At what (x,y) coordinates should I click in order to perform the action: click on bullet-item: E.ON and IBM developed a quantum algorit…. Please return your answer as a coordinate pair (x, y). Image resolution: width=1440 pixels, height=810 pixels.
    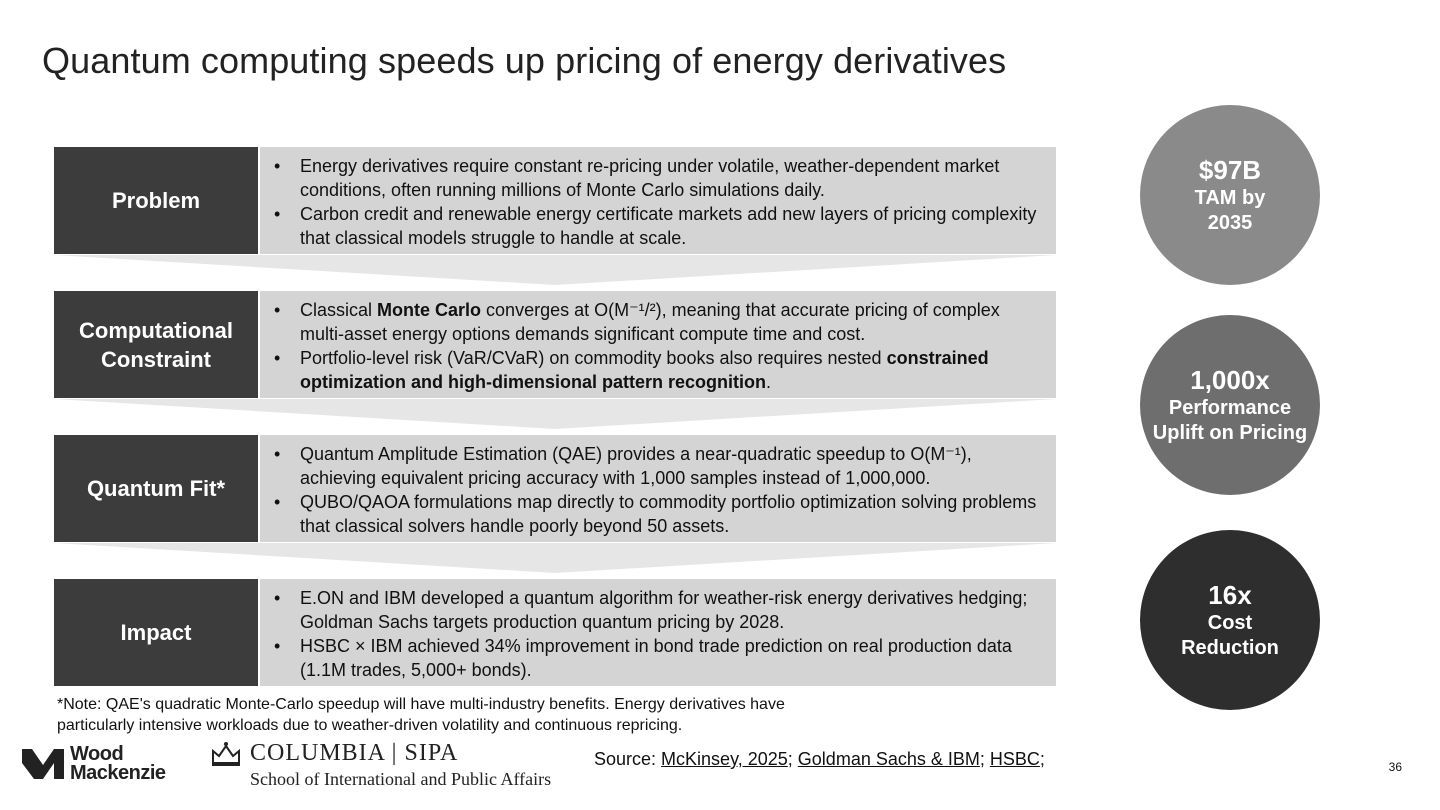
    Looking at the image, I should click on (659, 610).